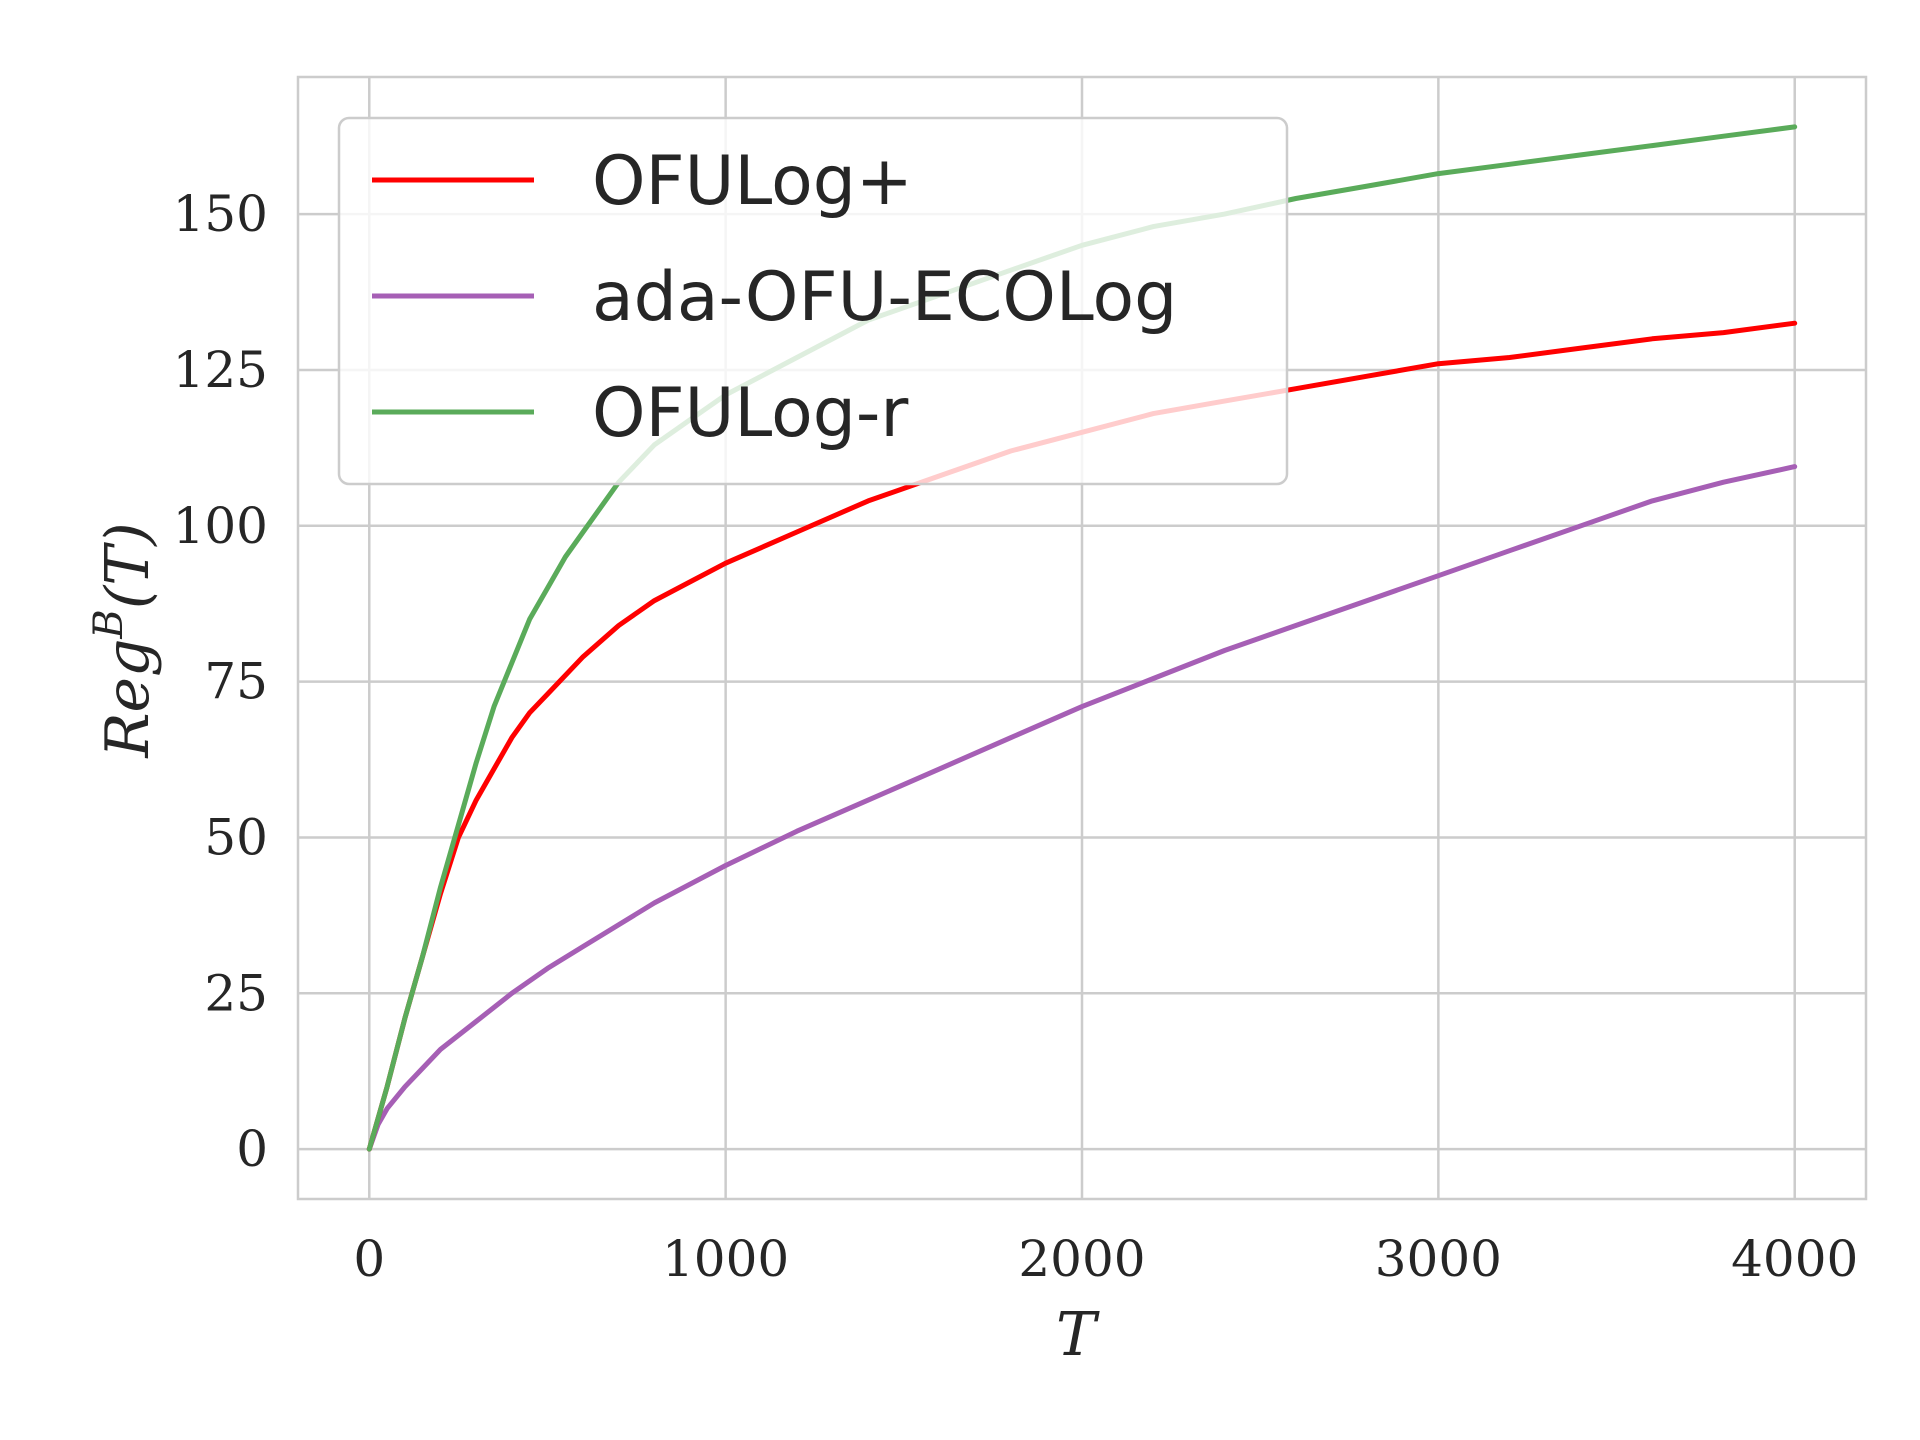 The height and width of the screenshot is (1440, 1920). What do you see at coordinates (236, 993) in the screenshot?
I see `y-tick-label: 25` at bounding box center [236, 993].